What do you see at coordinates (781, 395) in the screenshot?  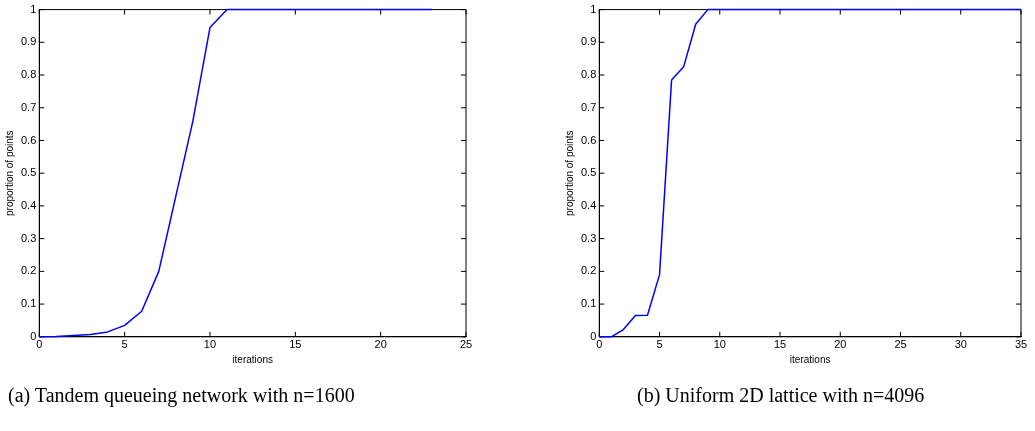 I see `text: (b) Uniform 2D lattice with n=4096` at bounding box center [781, 395].